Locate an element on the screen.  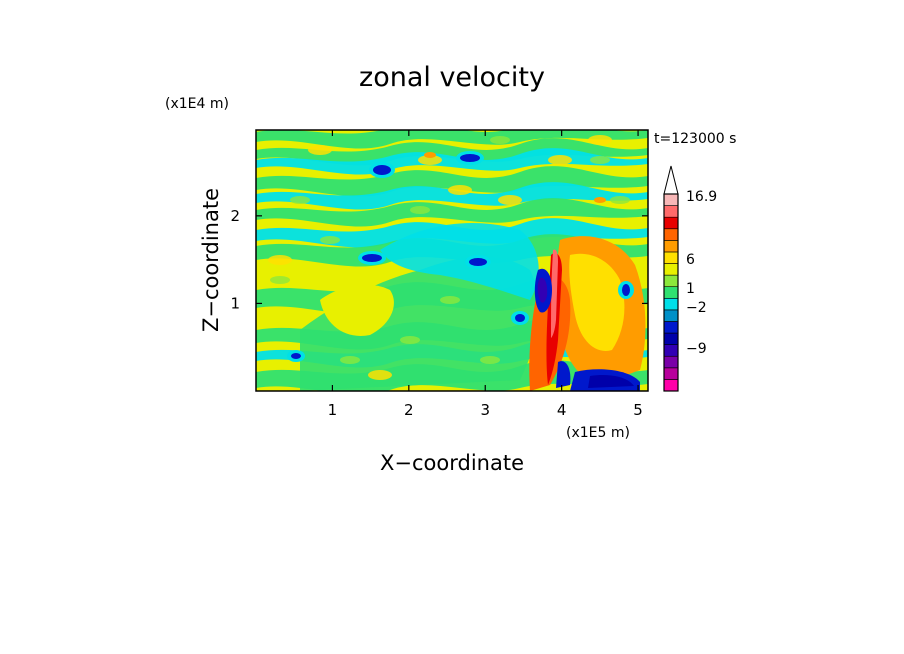
x-axis-label: X−coordinate is located at coordinates (452, 463).